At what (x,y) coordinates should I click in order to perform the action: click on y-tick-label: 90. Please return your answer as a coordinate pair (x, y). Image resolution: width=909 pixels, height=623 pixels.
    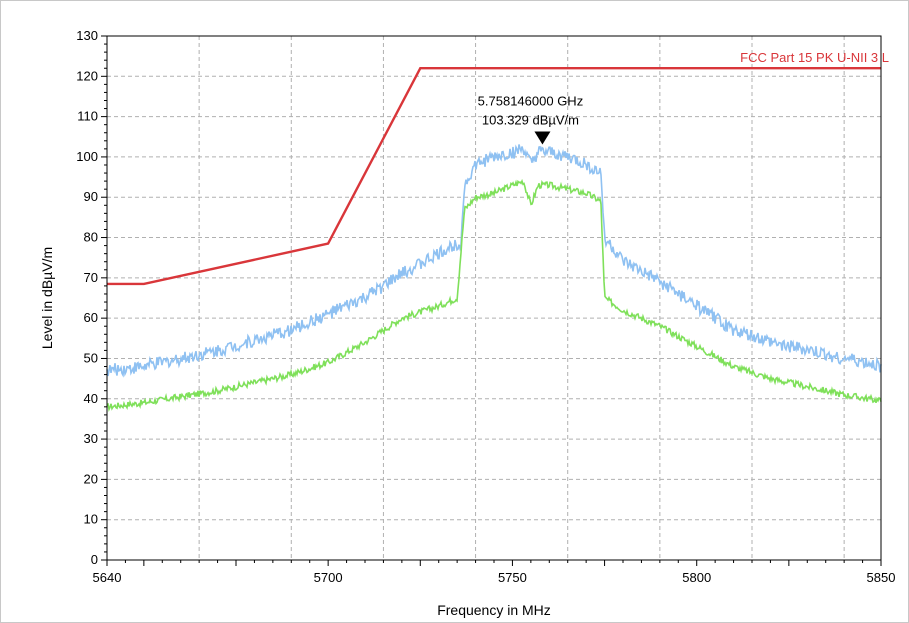
    Looking at the image, I should click on (91, 196).